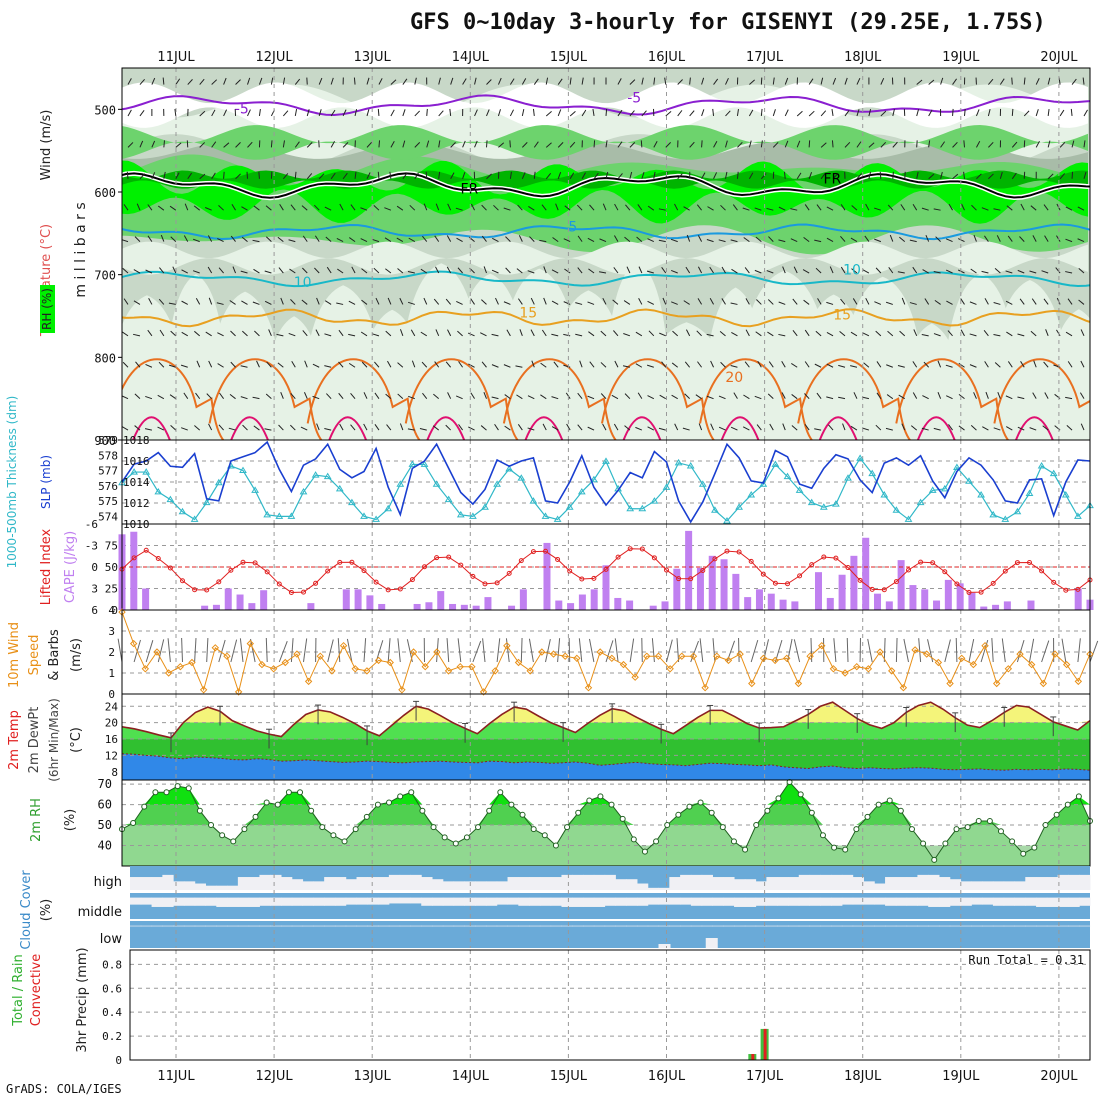  Describe the element at coordinates (373, 1076) in the screenshot. I see `bottom-date-label: 13JUL` at that location.